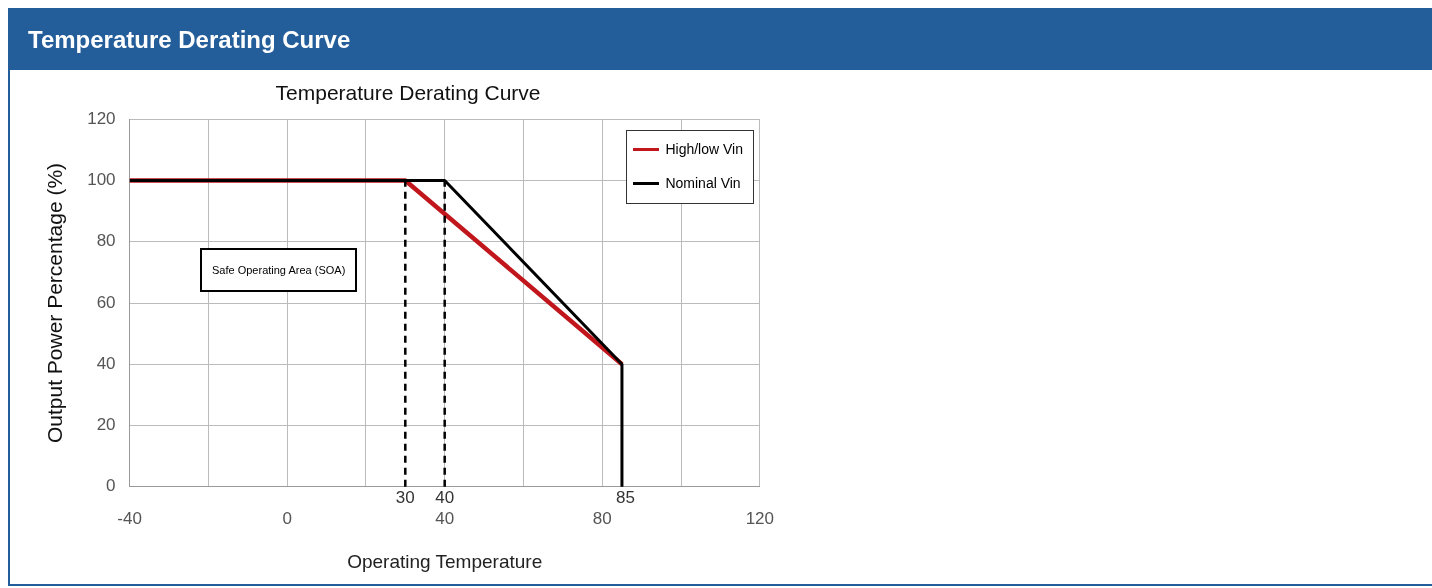  I want to click on legend-label: High/low Vin, so click(704, 149).